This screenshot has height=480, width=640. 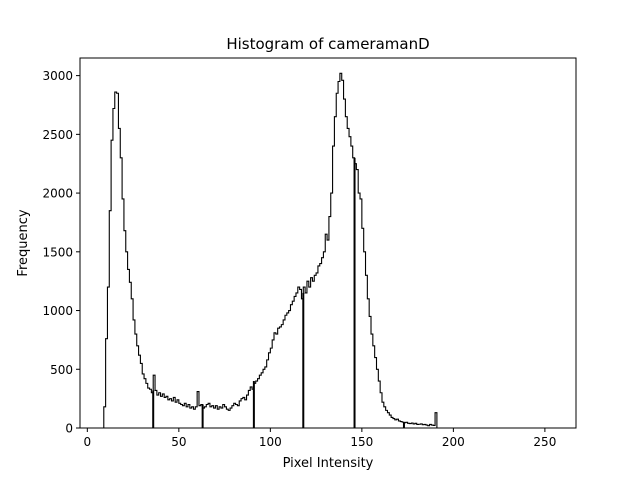 I want to click on y-tick-label: 3000, so click(x=57, y=76).